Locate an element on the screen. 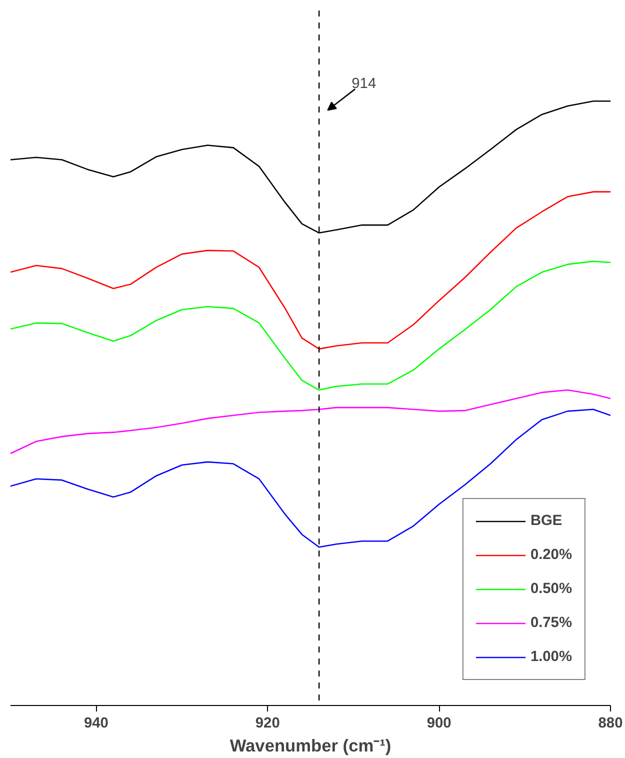 This screenshot has width=625, height=758. legend-label: 0.75% is located at coordinates (551, 623).